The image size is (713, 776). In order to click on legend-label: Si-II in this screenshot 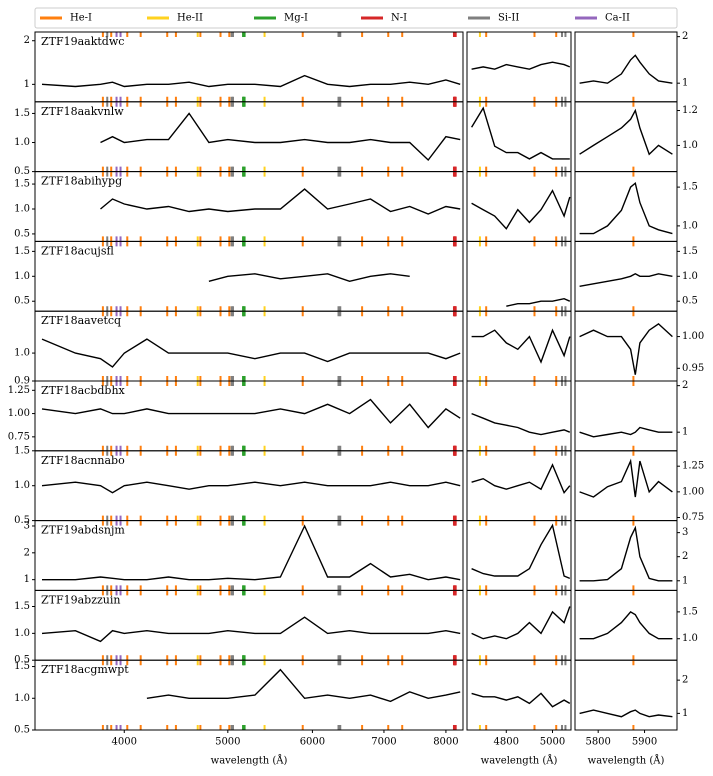, I will do `click(508, 18)`.